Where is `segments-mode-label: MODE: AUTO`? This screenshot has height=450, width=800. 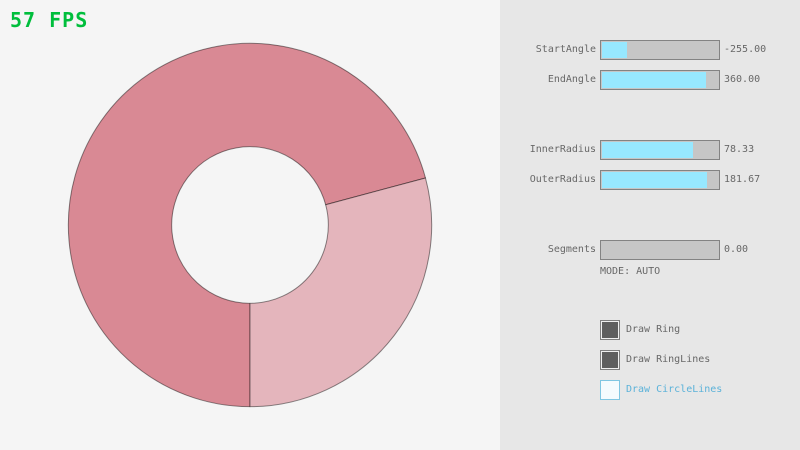 segments-mode-label: MODE: AUTO is located at coordinates (630, 271).